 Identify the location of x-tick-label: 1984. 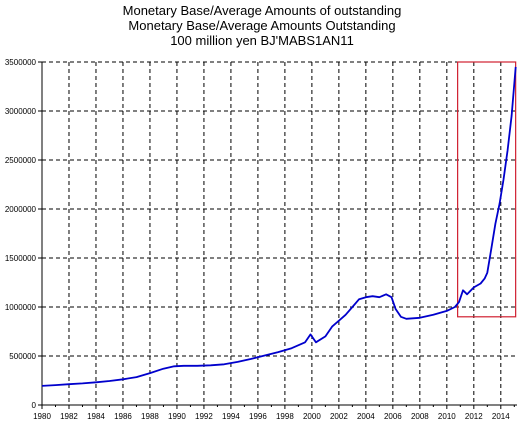
(96, 416).